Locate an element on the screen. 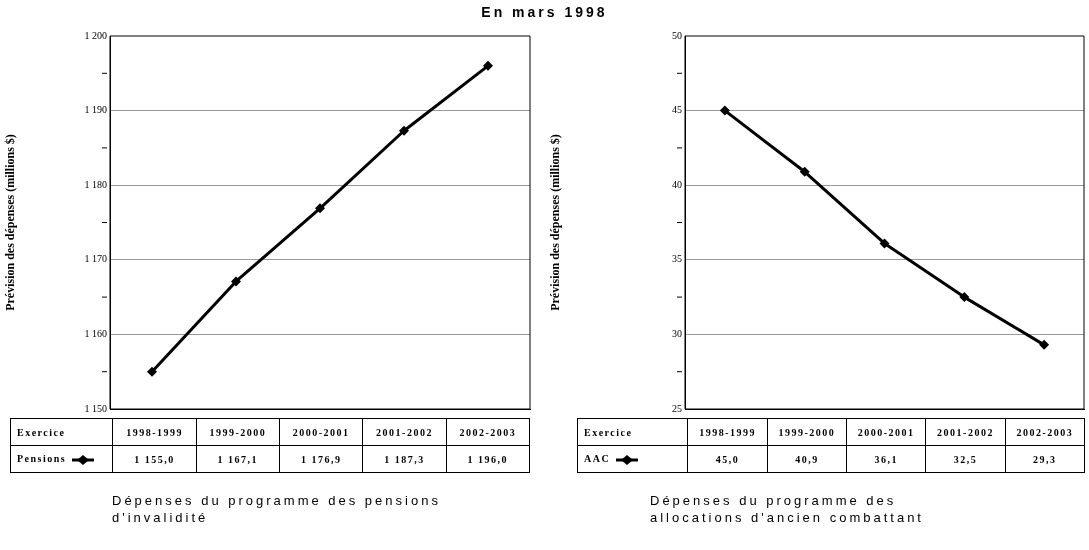  data-label: 45,0 is located at coordinates (727, 459).